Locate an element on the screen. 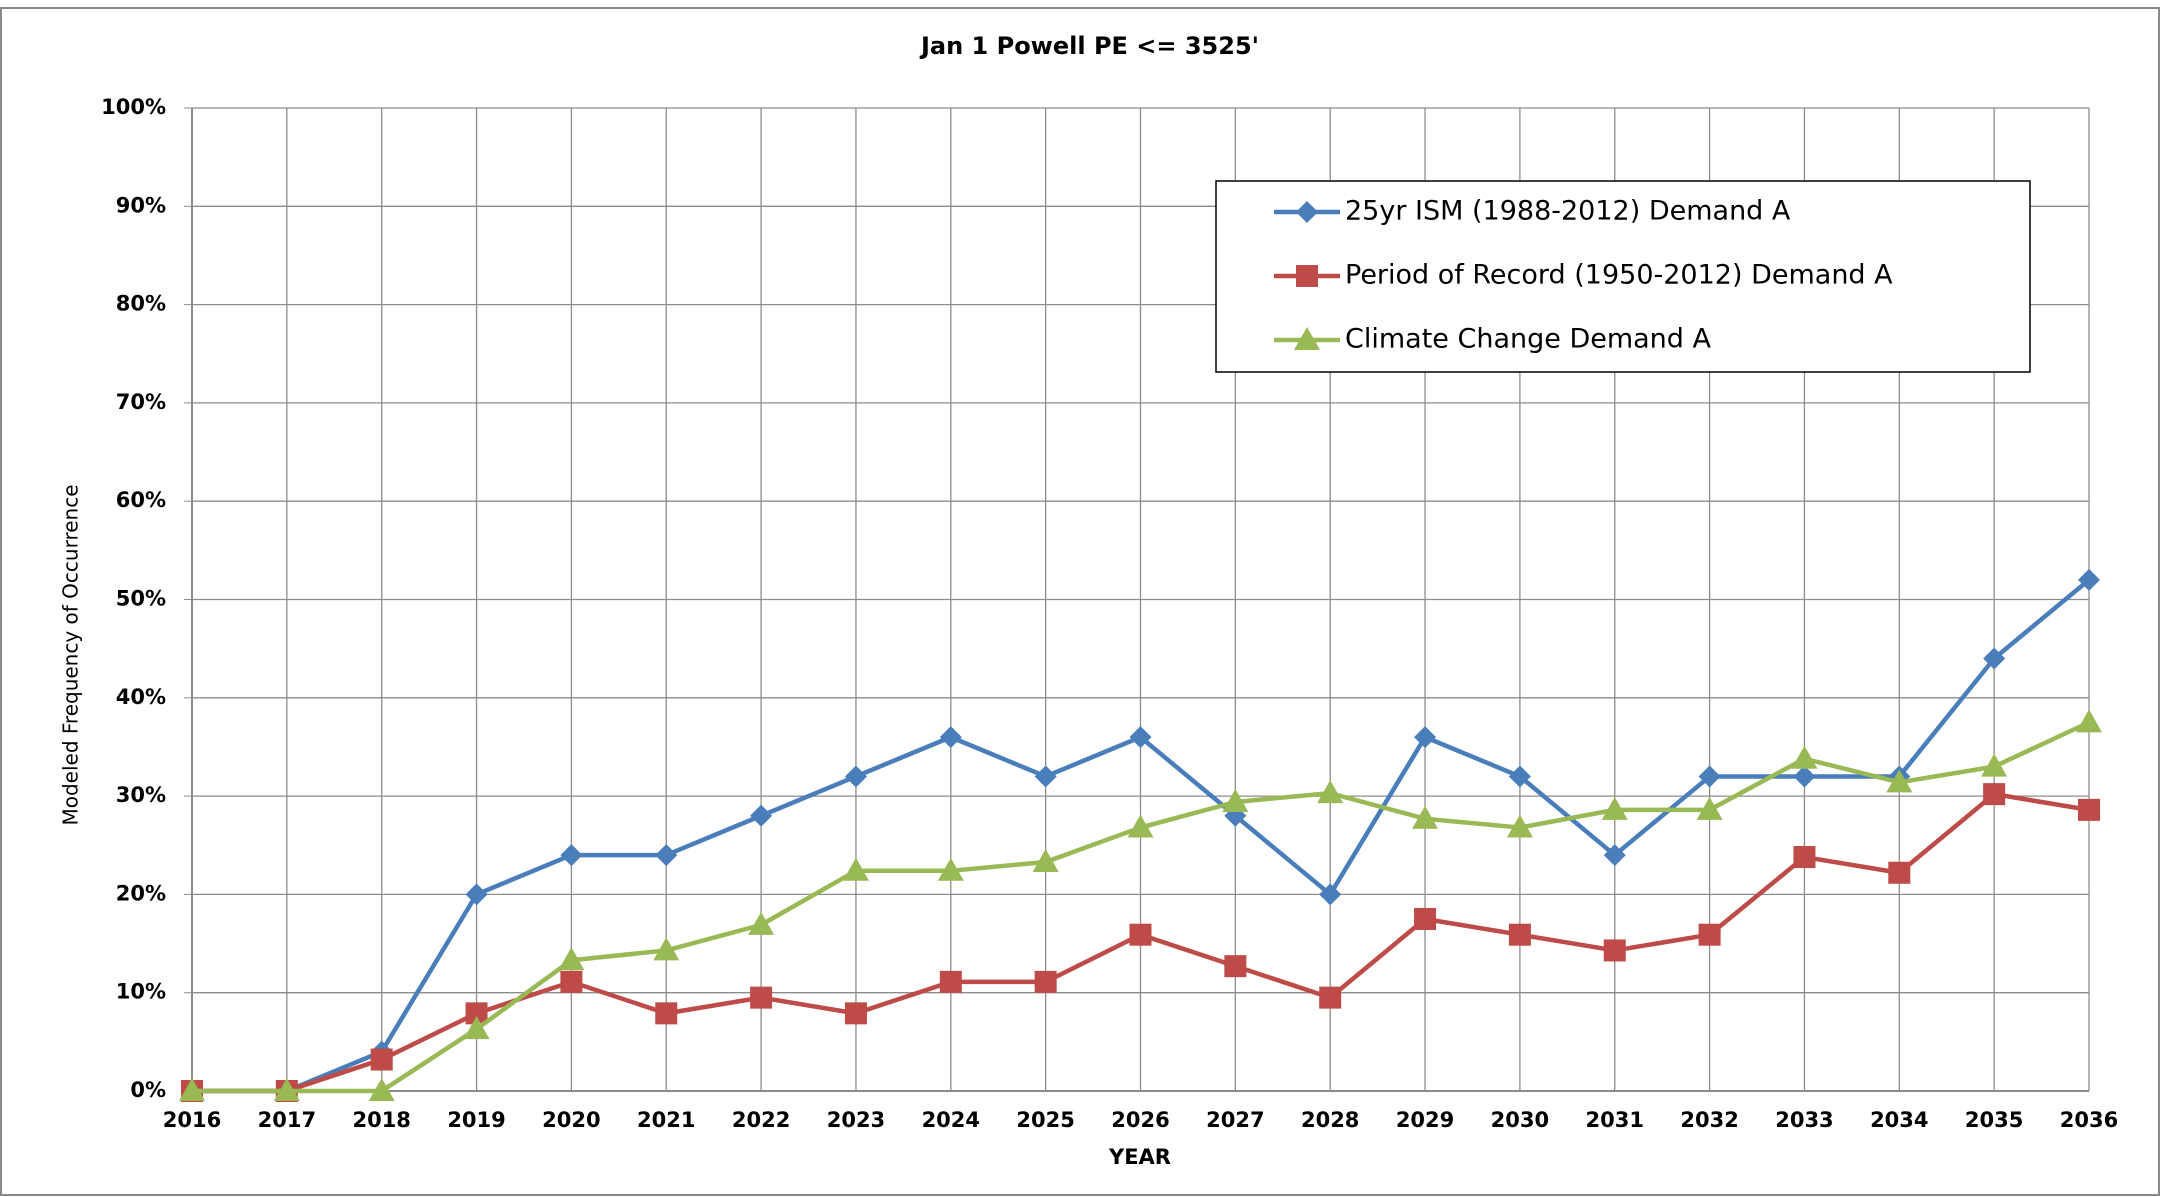 The width and height of the screenshot is (2162, 1197). y-tick-label: 20% is located at coordinates (141, 893).